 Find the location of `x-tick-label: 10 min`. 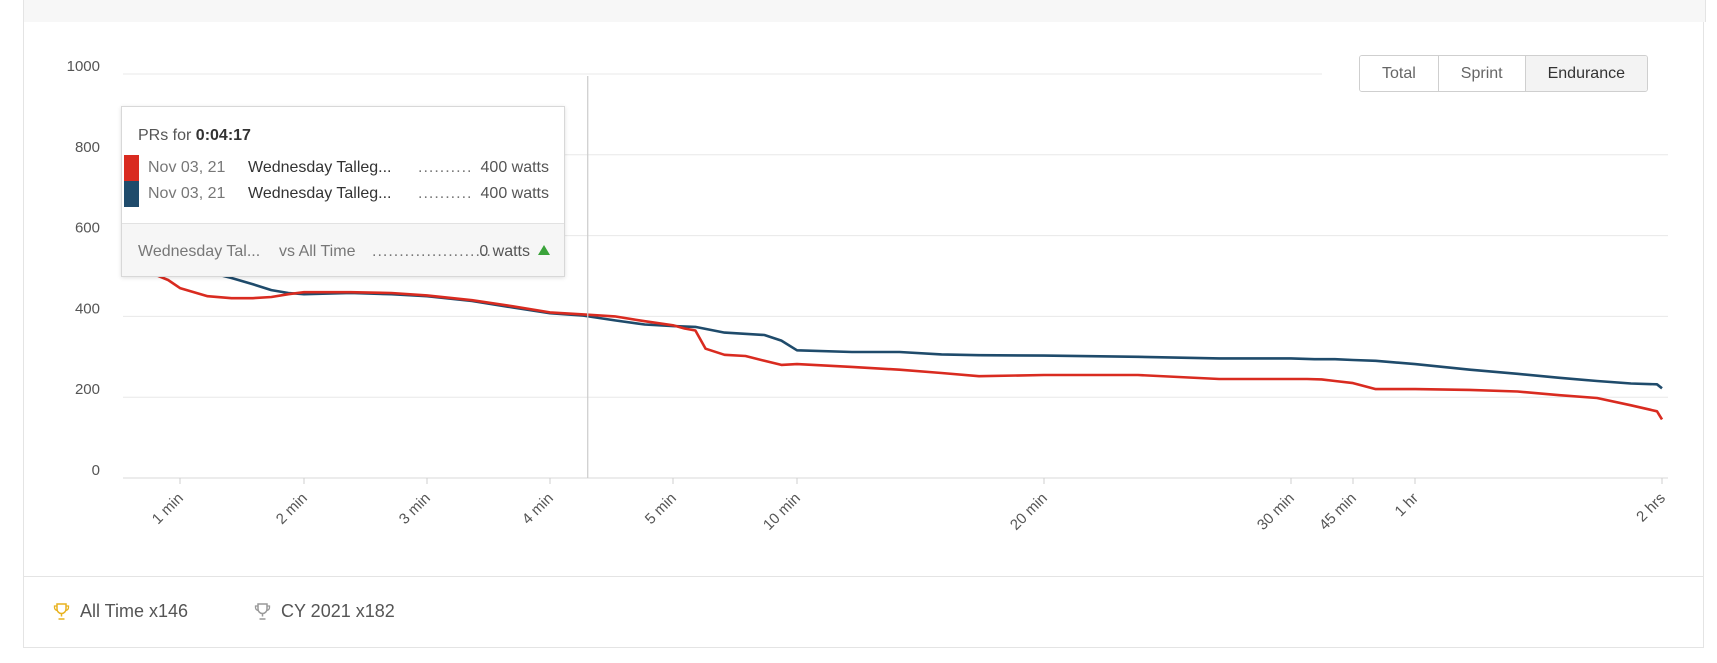

x-tick-label: 10 min is located at coordinates (782, 512).